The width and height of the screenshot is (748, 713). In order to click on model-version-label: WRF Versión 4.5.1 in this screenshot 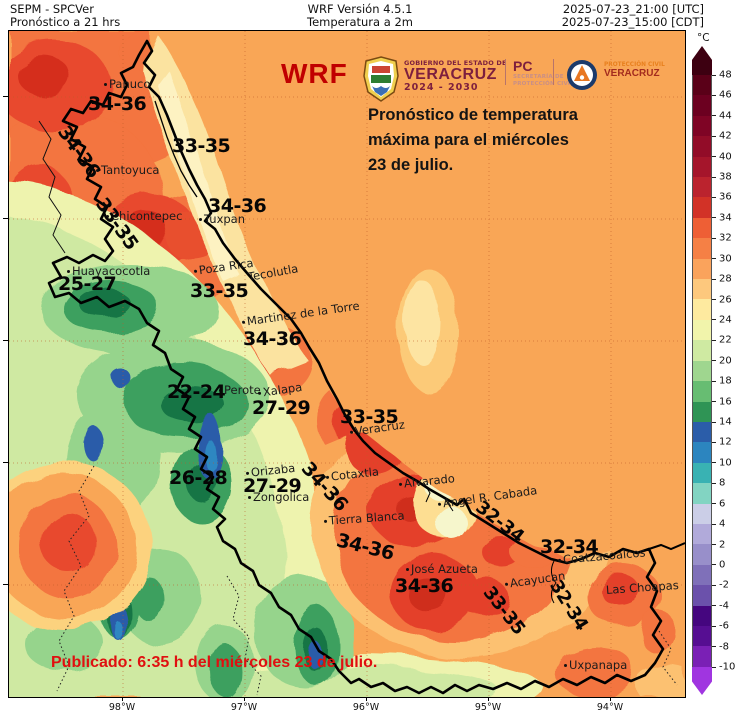, I will do `click(360, 9)`.